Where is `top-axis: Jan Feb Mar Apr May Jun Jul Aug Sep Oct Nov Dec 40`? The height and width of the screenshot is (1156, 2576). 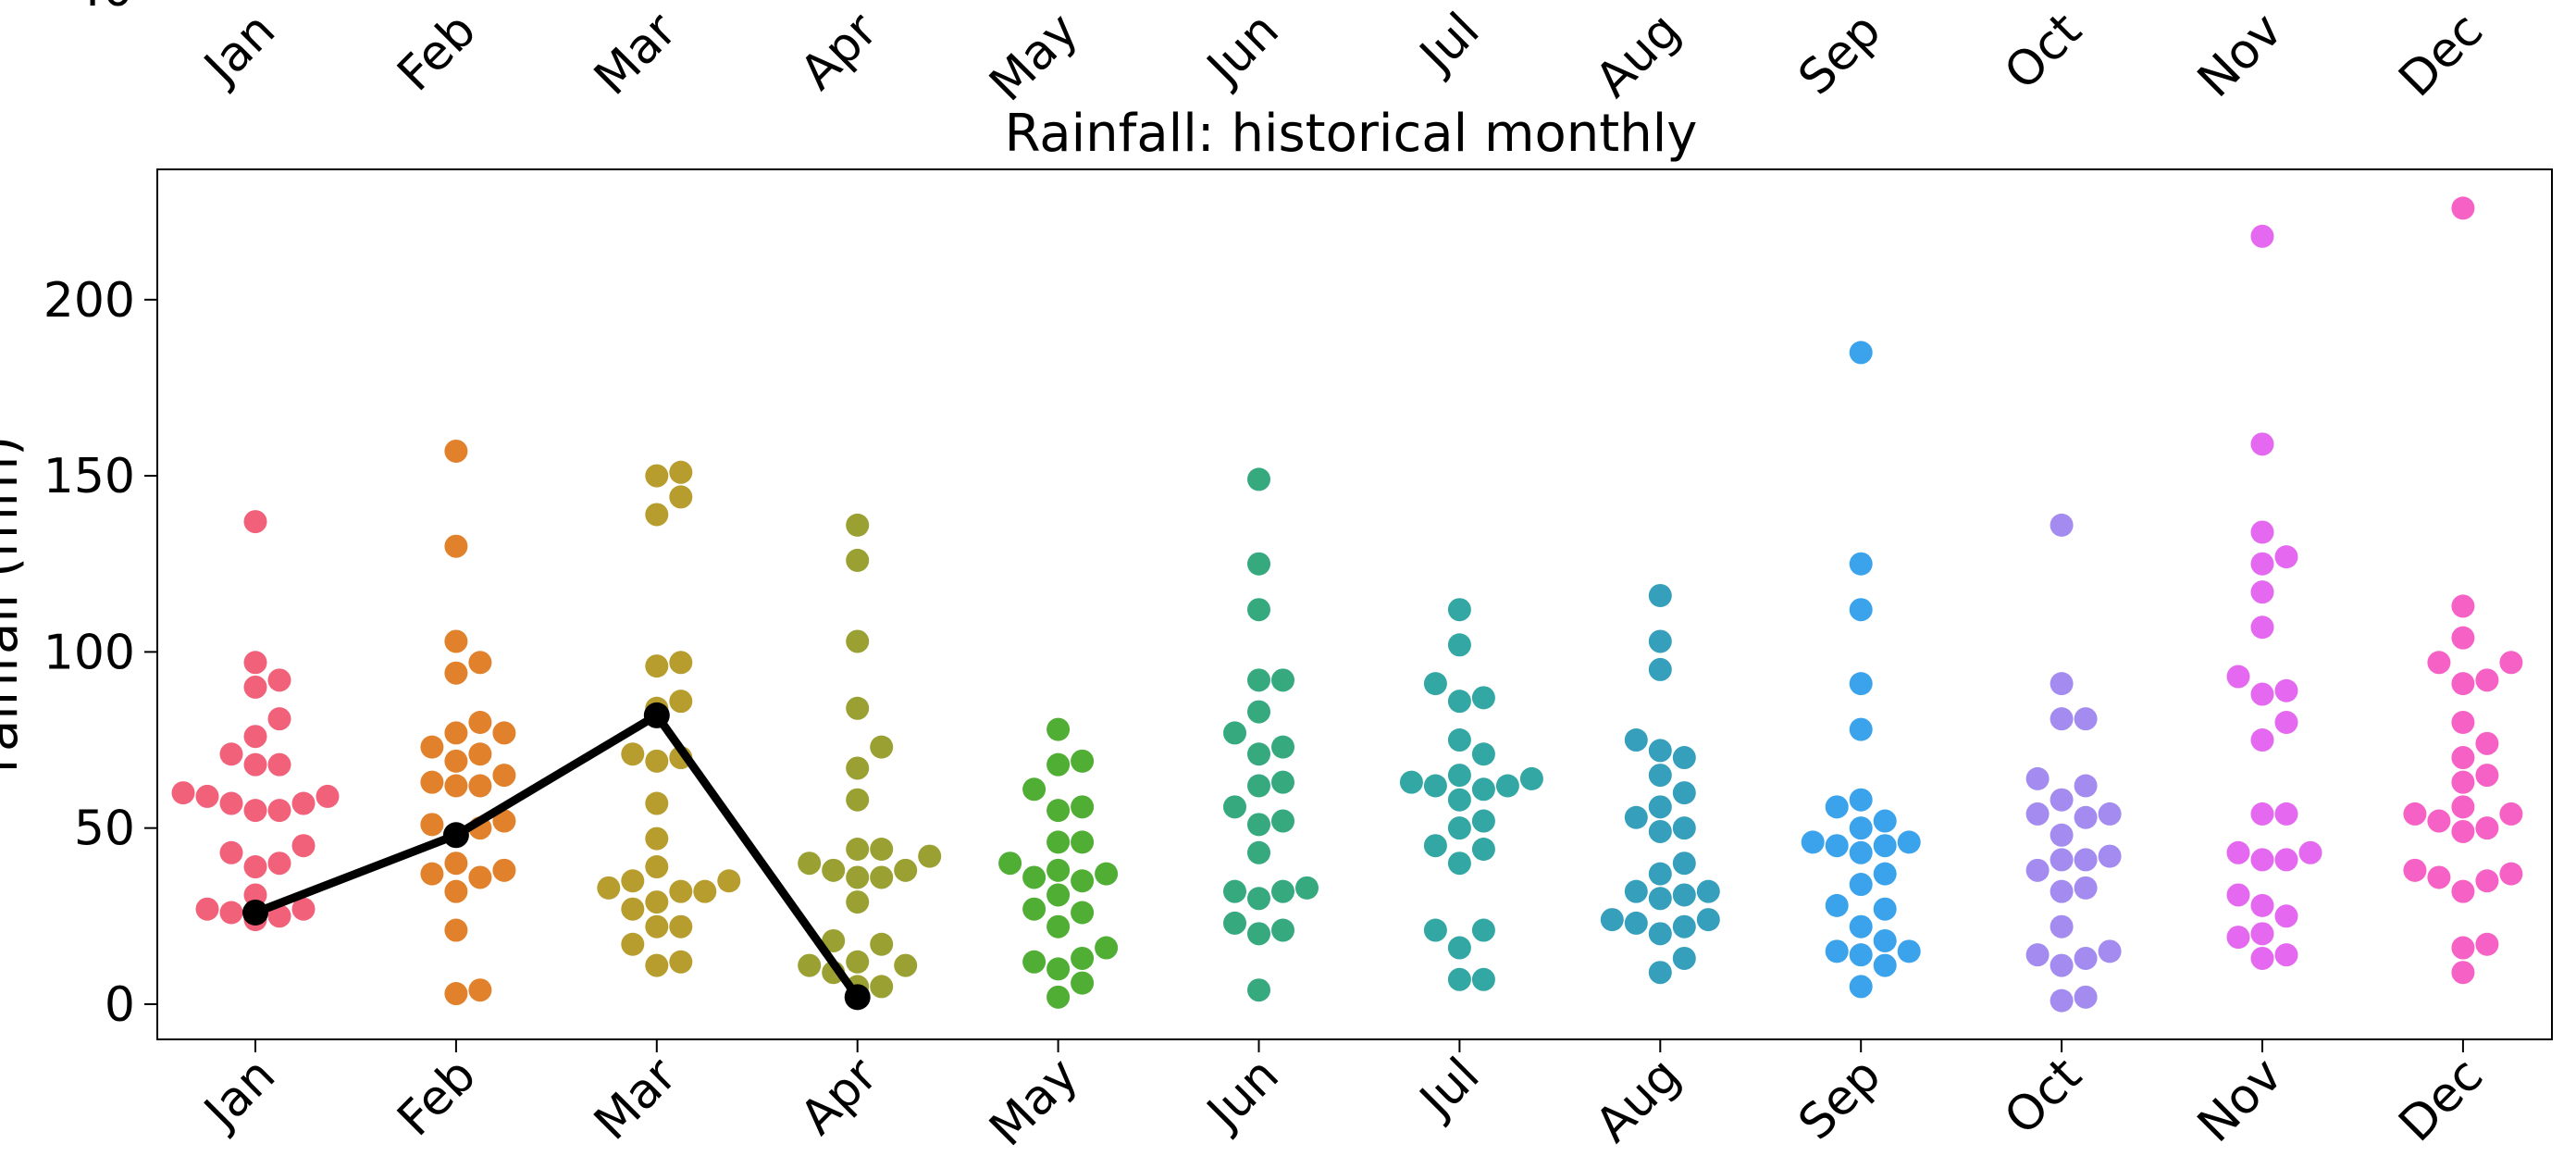
top-axis: Jan Feb Mar Apr May Jun Jul Aug Sep Oct Nov Dec 40 is located at coordinates (1283, 56).